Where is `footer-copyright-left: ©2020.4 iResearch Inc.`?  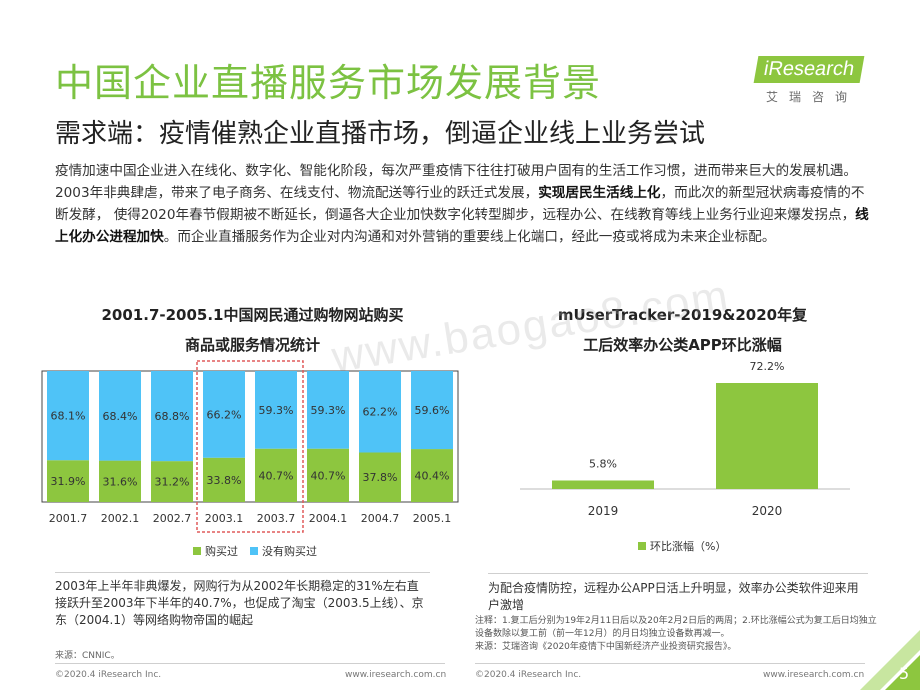
footer-copyright-left: ©2020.4 iResearch Inc. is located at coordinates (108, 675).